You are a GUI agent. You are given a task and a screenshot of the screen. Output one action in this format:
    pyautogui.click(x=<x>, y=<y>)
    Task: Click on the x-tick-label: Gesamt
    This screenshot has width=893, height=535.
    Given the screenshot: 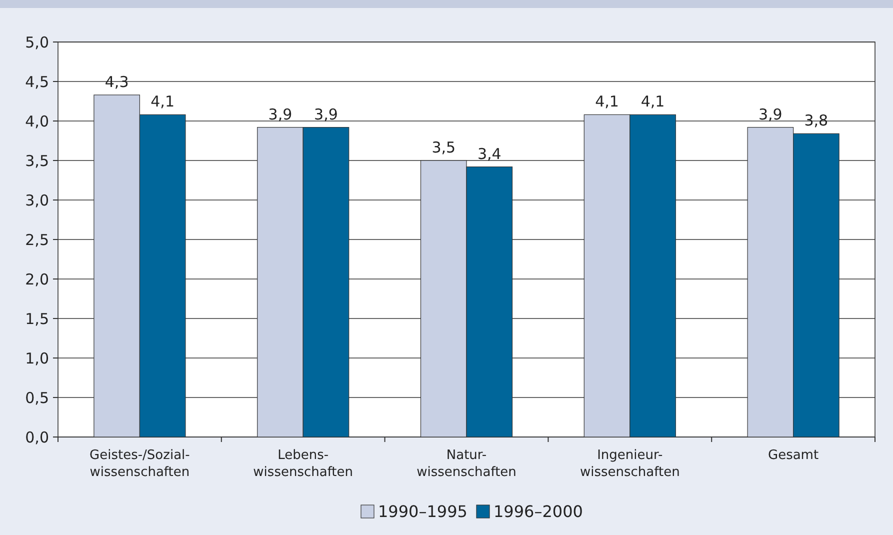 What is the action you would take?
    pyautogui.click(x=793, y=455)
    